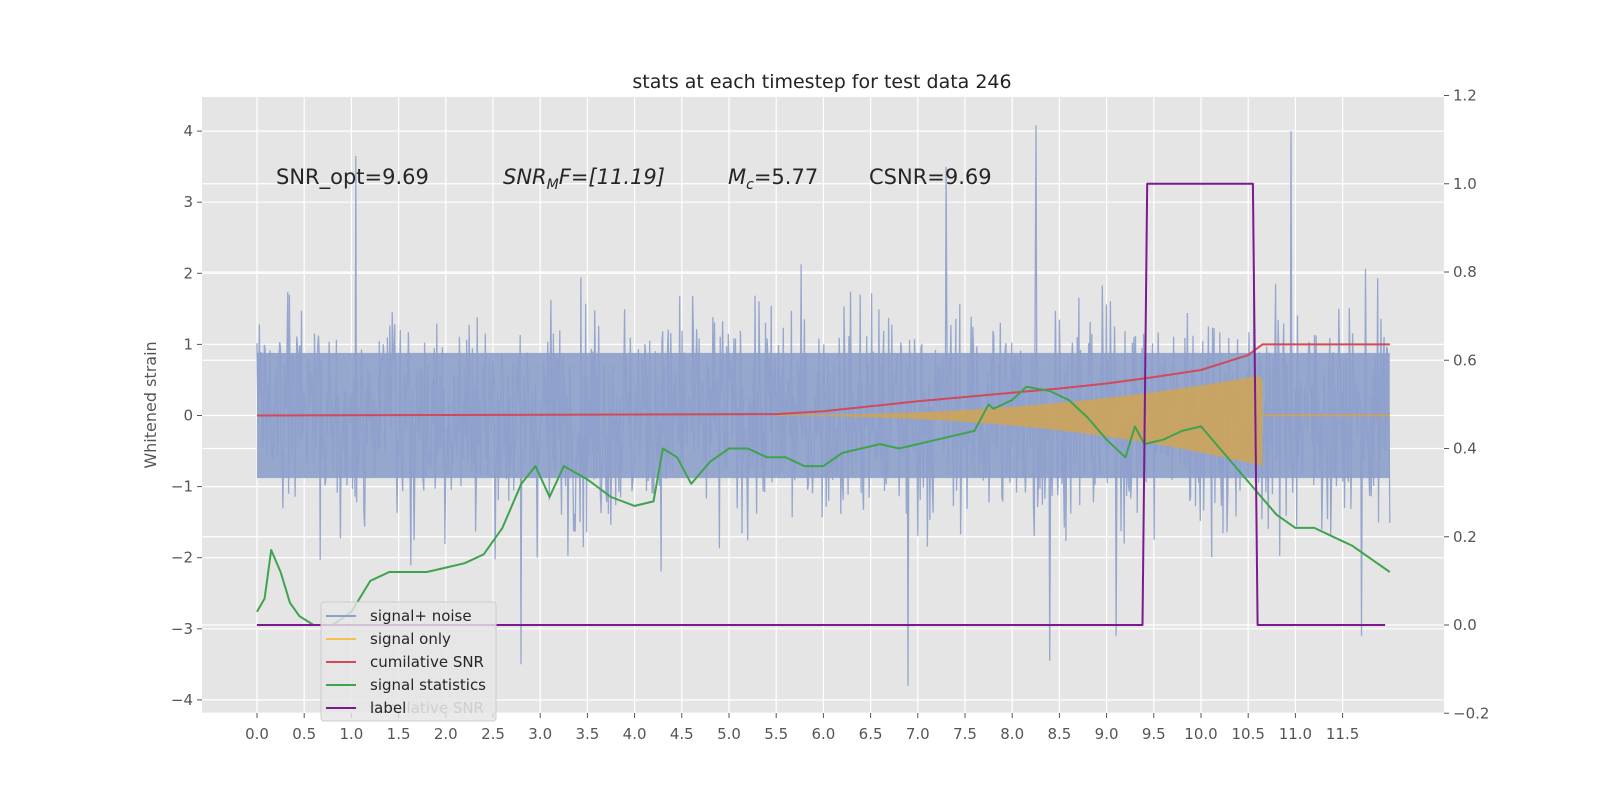  Describe the element at coordinates (446, 734) in the screenshot. I see `x-tick-label: 2.0` at that location.